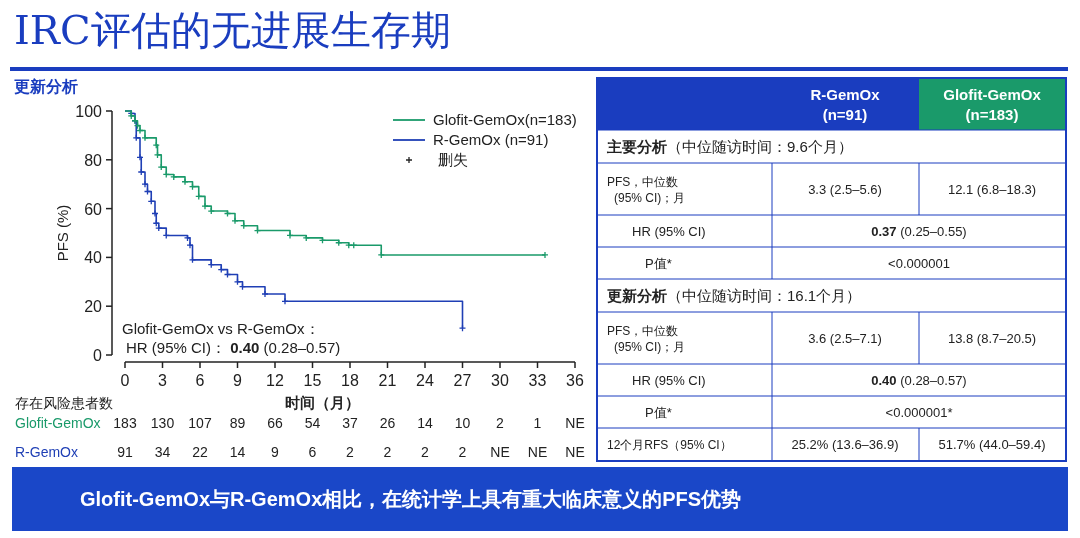 Image resolution: width=1080 pixels, height=538 pixels. What do you see at coordinates (64, 403) in the screenshot?
I see `text: 存在风险患者数` at bounding box center [64, 403].